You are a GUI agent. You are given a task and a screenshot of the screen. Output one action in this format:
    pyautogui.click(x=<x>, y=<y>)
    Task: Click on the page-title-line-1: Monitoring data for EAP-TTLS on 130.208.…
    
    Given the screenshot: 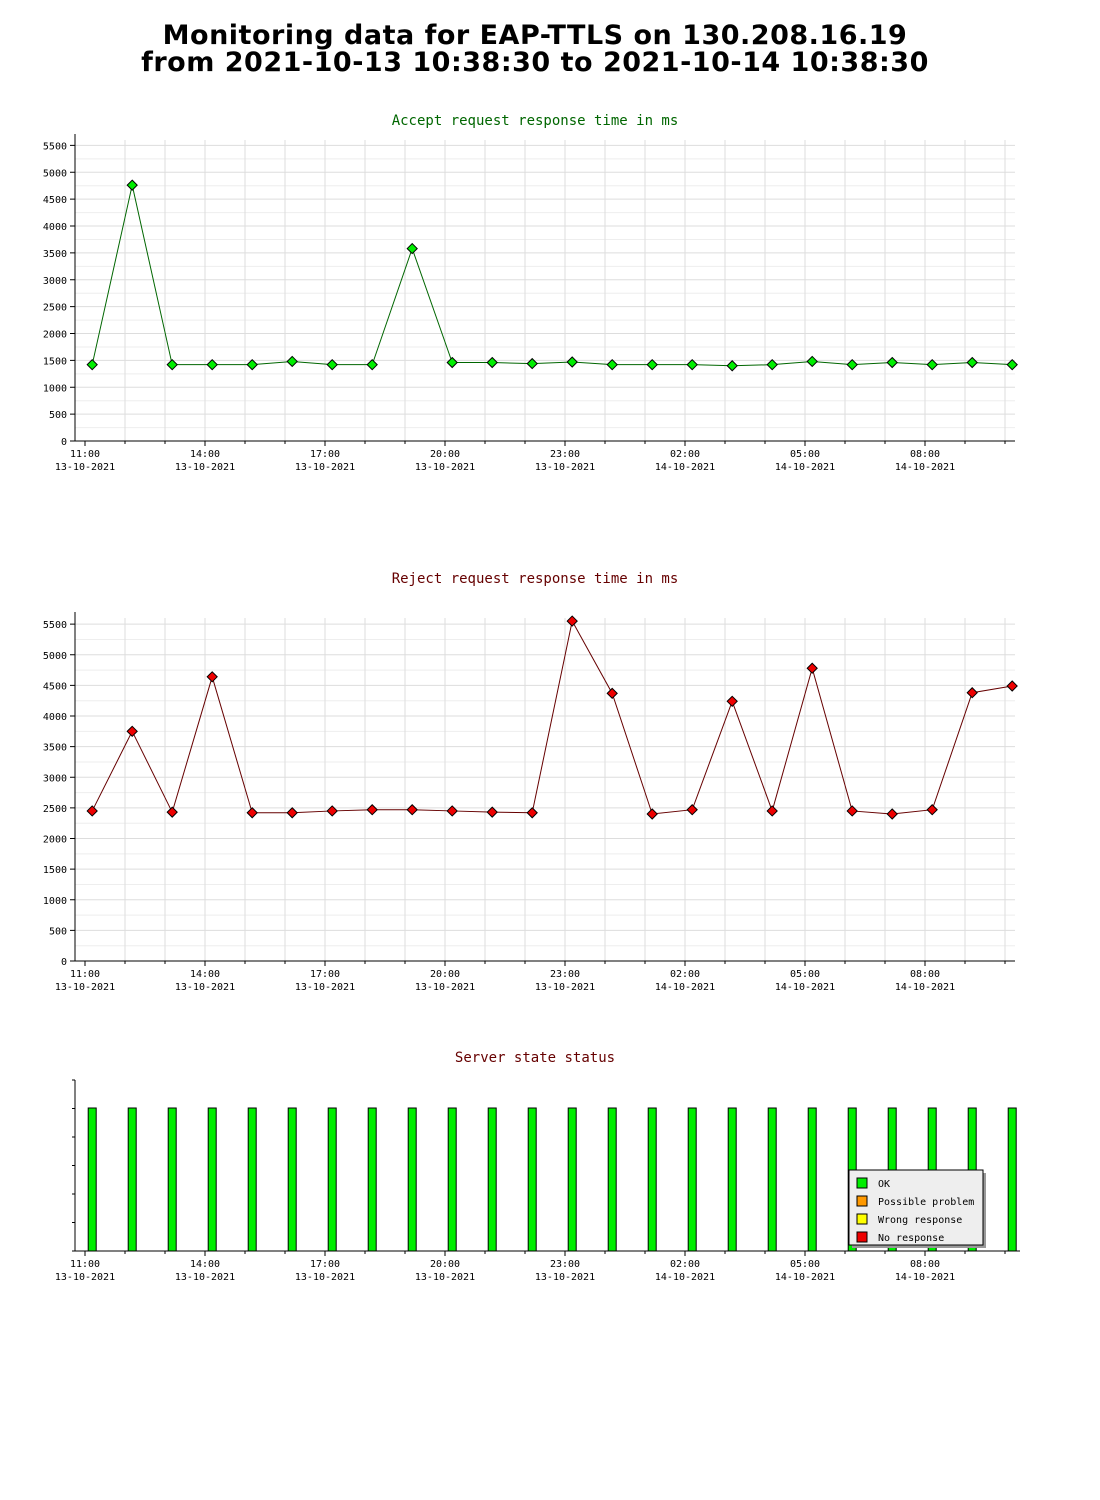 What is the action you would take?
    pyautogui.click(x=535, y=35)
    